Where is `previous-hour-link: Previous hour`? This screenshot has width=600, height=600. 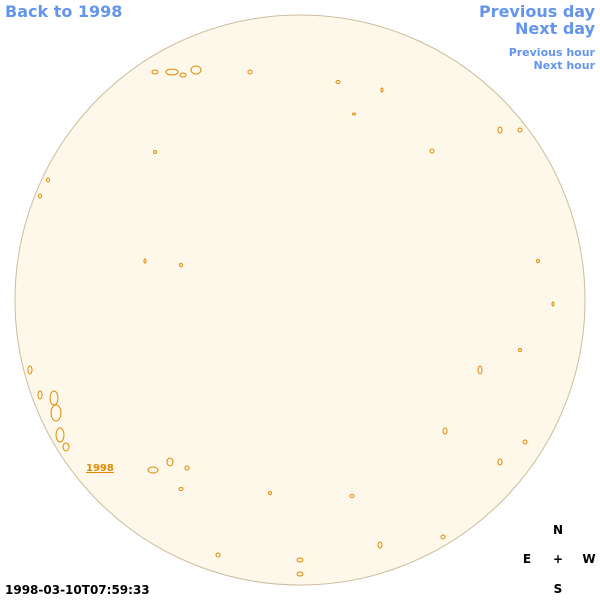
previous-hour-link: Previous hour is located at coordinates (552, 52).